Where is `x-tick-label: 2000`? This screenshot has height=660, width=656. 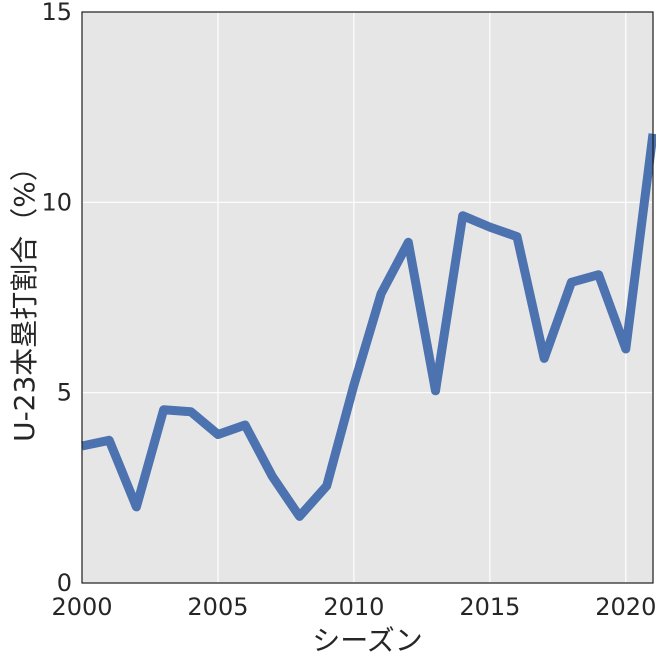
x-tick-label: 2000 is located at coordinates (81, 607).